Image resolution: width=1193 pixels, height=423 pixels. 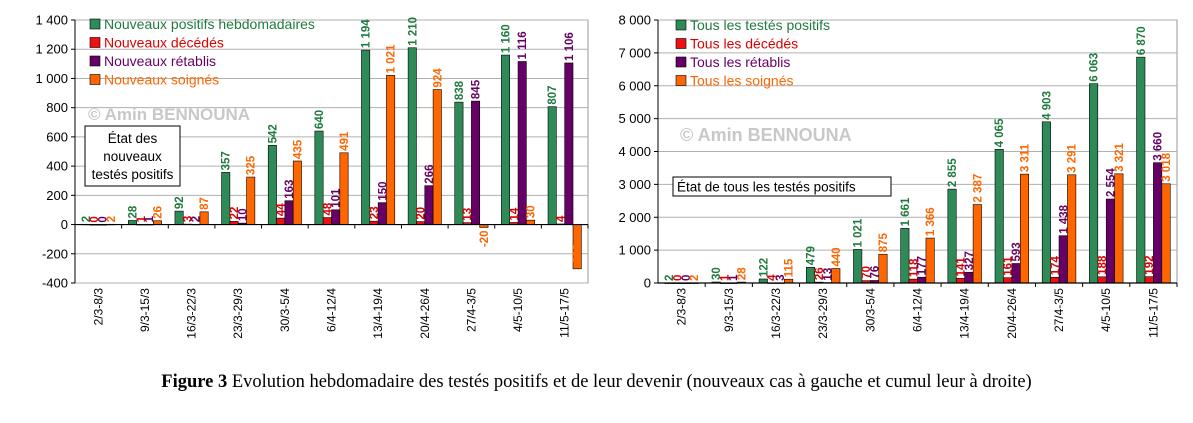 What do you see at coordinates (430, 174) in the screenshot?
I see `data-label: 266` at bounding box center [430, 174].